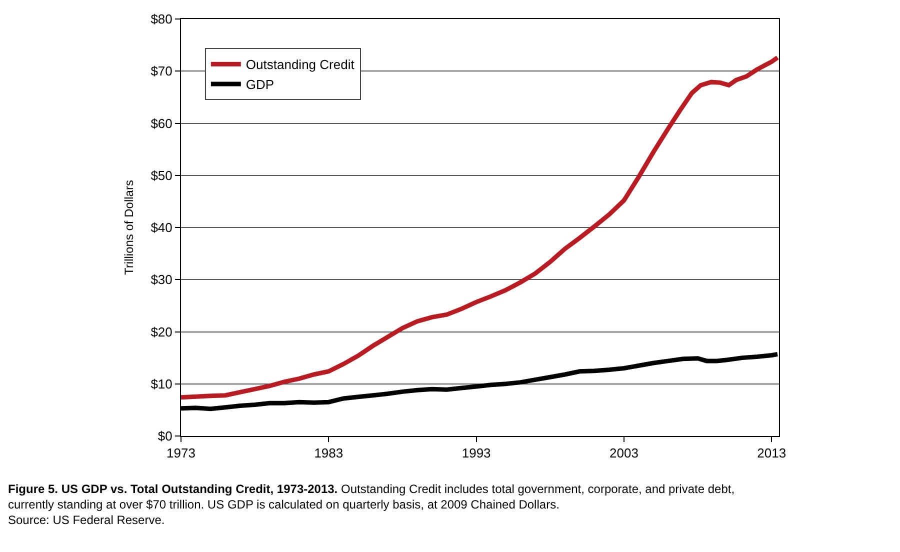  I want to click on x-tick-label: 1973, so click(181, 453).